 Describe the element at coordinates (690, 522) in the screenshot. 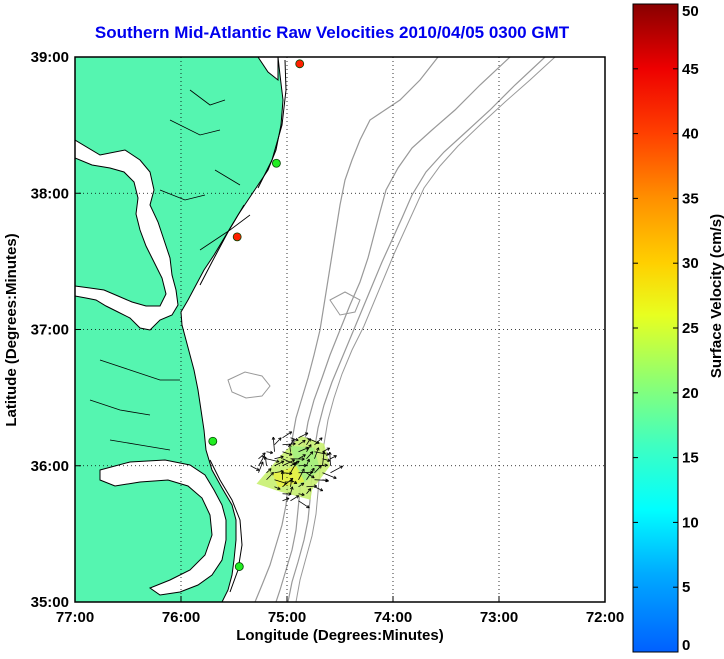

I see `colorbar-tick-label: 10` at that location.